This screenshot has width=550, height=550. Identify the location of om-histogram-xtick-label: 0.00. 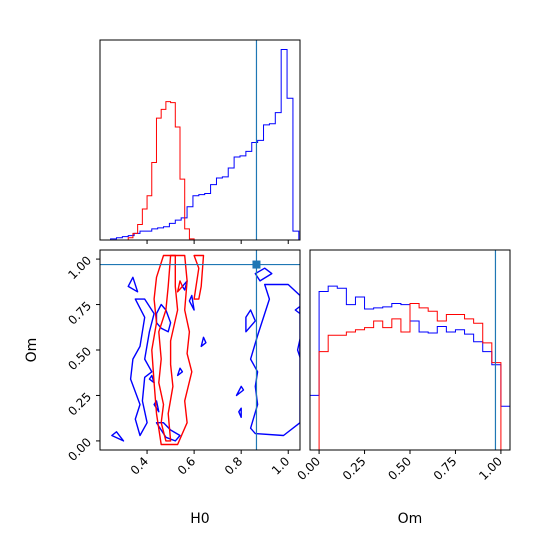
(308, 468).